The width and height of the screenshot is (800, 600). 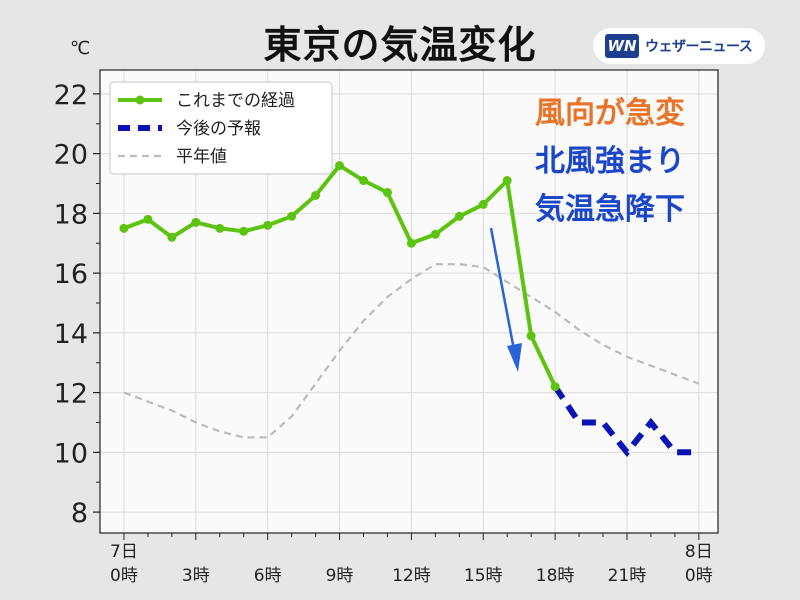 I want to click on weathernews-logo-icon: WN, so click(x=622, y=46).